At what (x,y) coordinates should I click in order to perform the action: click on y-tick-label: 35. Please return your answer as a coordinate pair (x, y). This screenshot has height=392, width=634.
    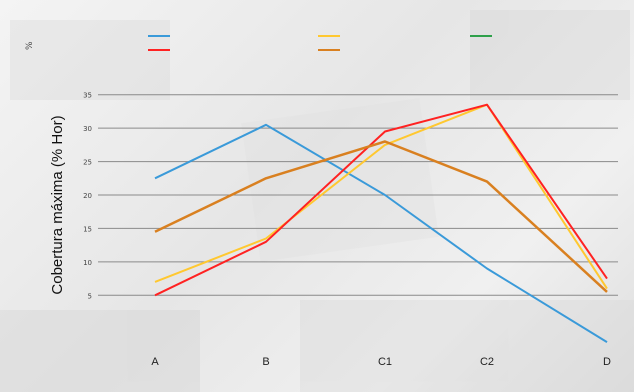
    Looking at the image, I should click on (87, 96).